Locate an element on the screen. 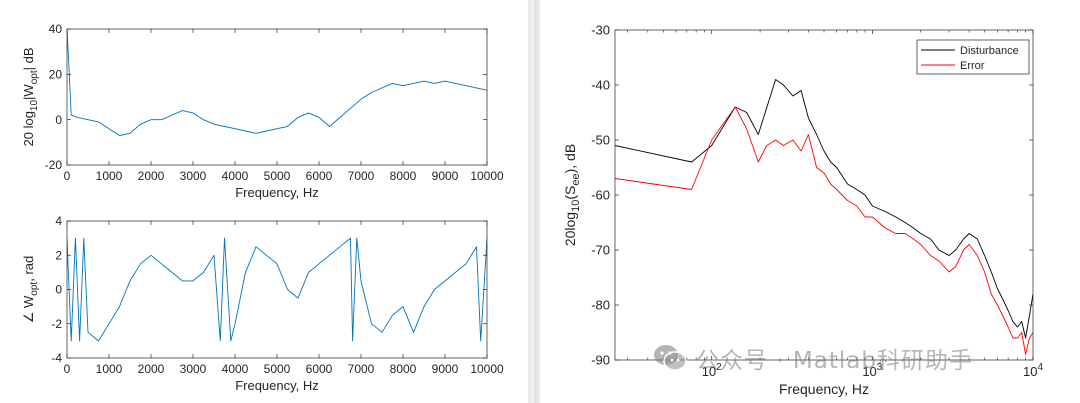  y-tick-label: 4 is located at coordinates (58, 221).